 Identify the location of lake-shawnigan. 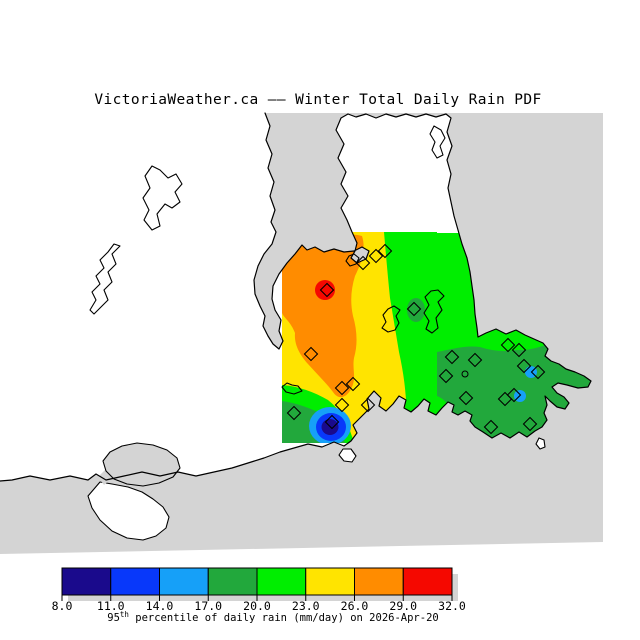
(162, 198).